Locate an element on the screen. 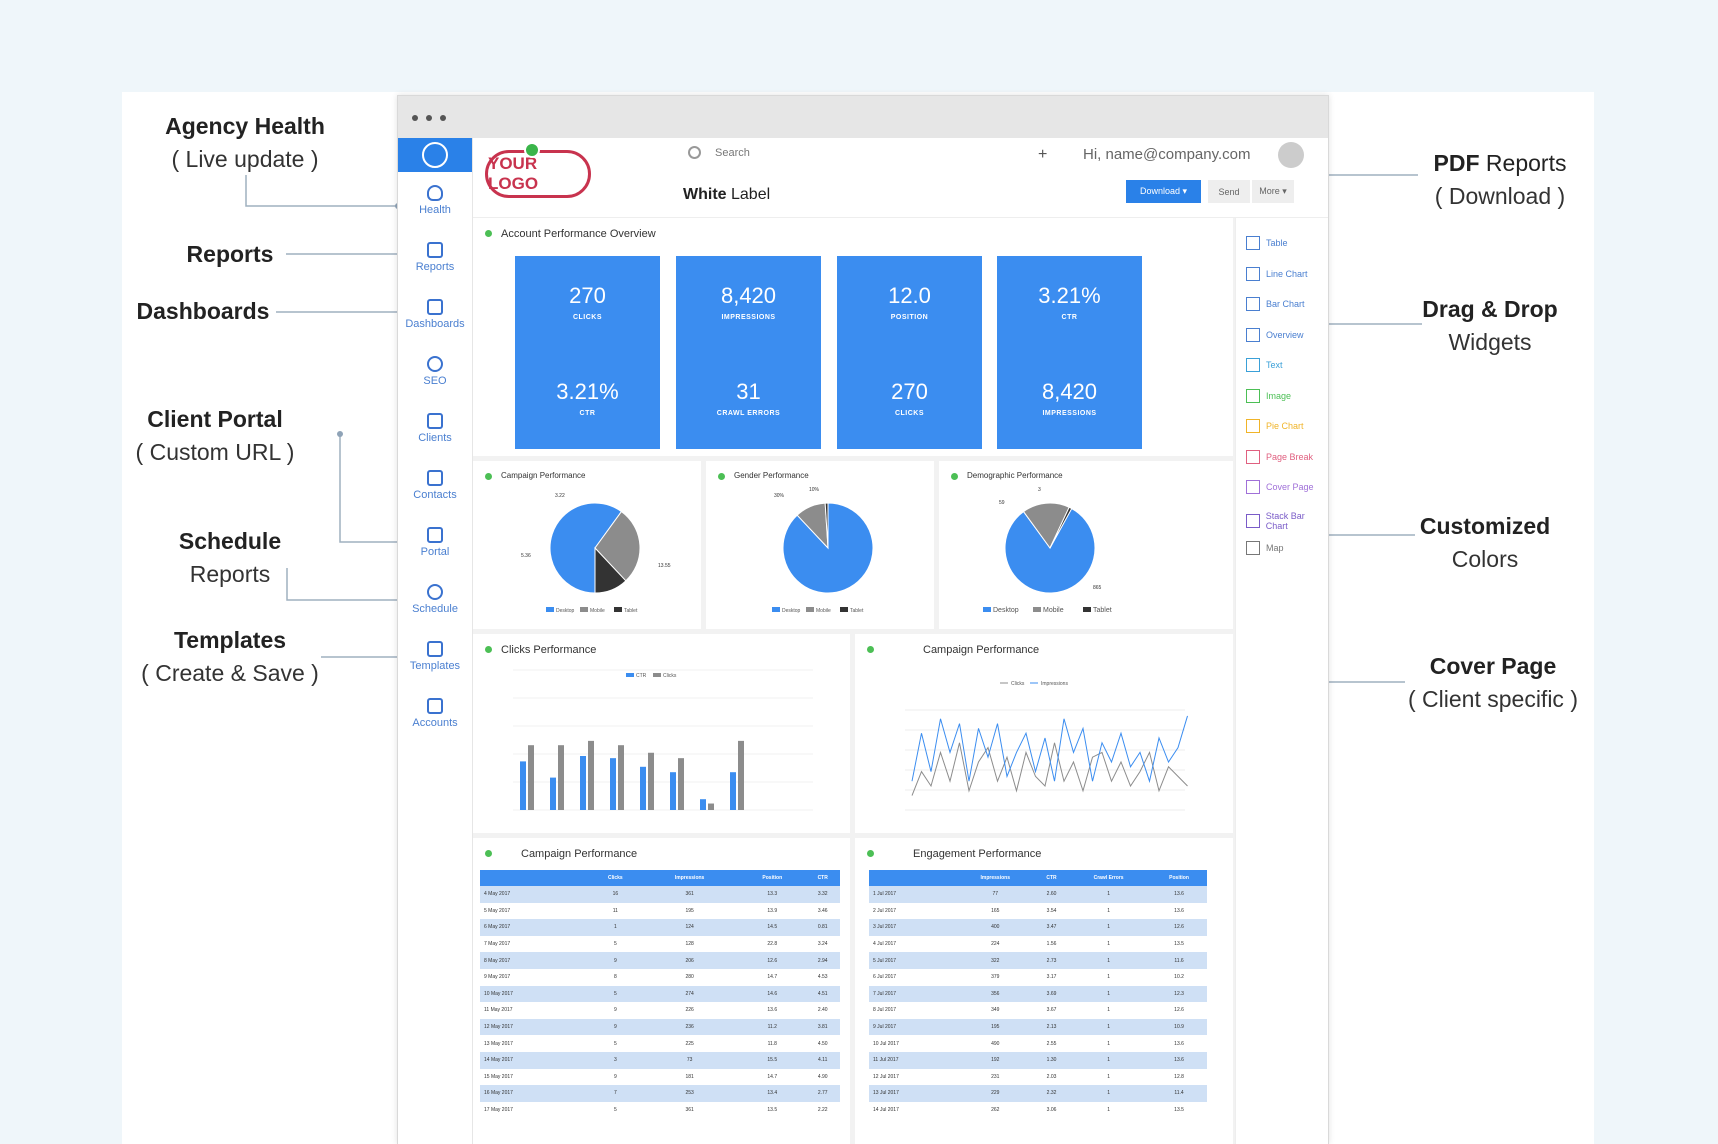 This screenshot has width=1718, height=1144. sidebar-item-templates: Templates is located at coordinates (435, 656).